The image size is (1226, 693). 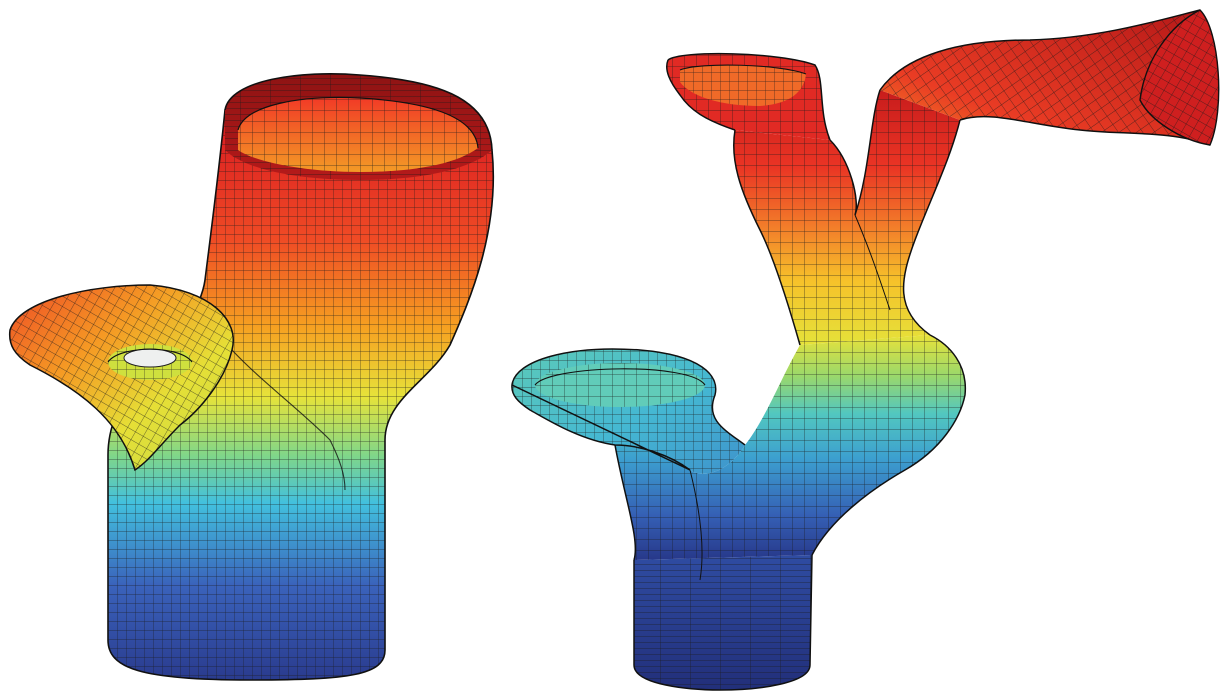 I want to click on right-curving-arm, so click(x=1049, y=77).